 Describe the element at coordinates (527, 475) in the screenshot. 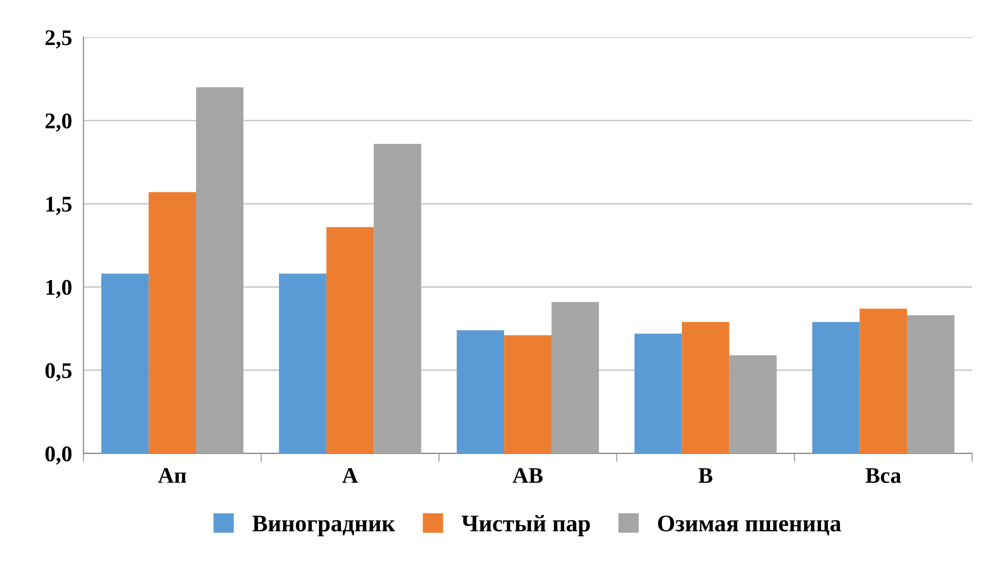

I see `x-tick-label: АВ` at that location.